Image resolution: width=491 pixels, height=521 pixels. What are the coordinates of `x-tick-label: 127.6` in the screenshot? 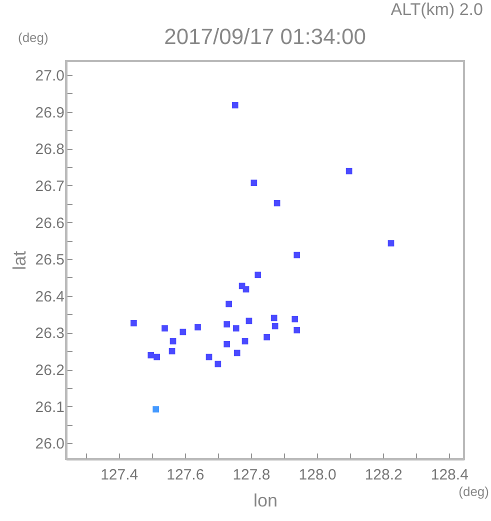 It's located at (185, 475).